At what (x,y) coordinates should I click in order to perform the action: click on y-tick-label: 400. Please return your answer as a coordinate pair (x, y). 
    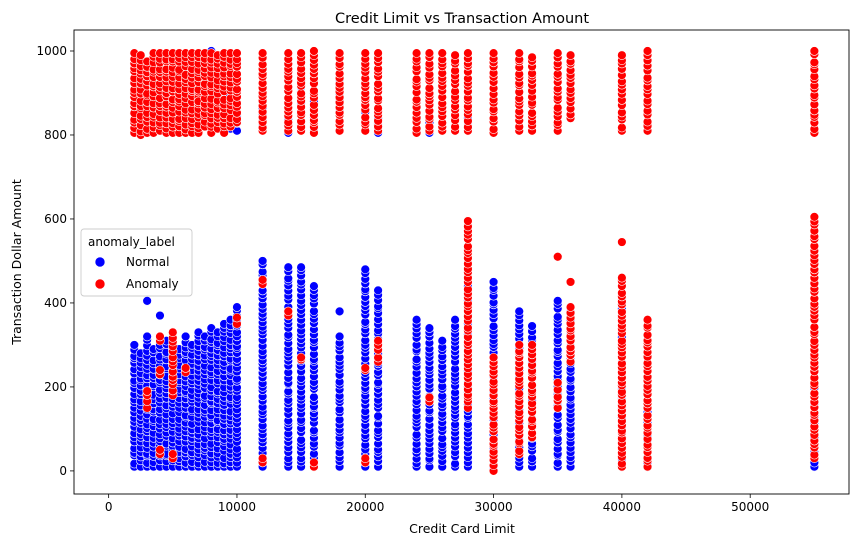
    Looking at the image, I should click on (55, 303).